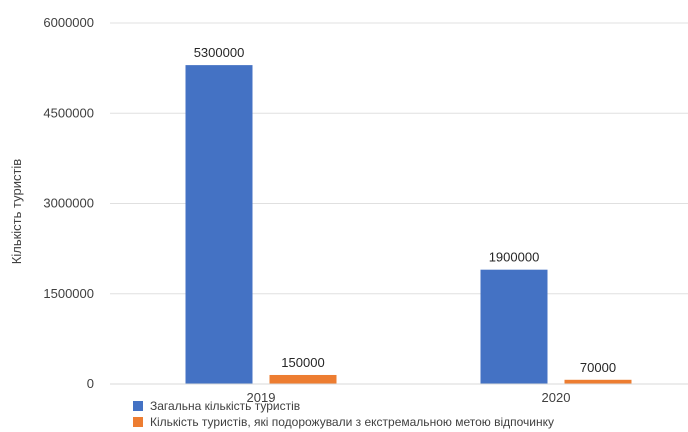 The width and height of the screenshot is (688, 432). I want to click on y-axis-title: Кількість туристів, so click(16, 212).